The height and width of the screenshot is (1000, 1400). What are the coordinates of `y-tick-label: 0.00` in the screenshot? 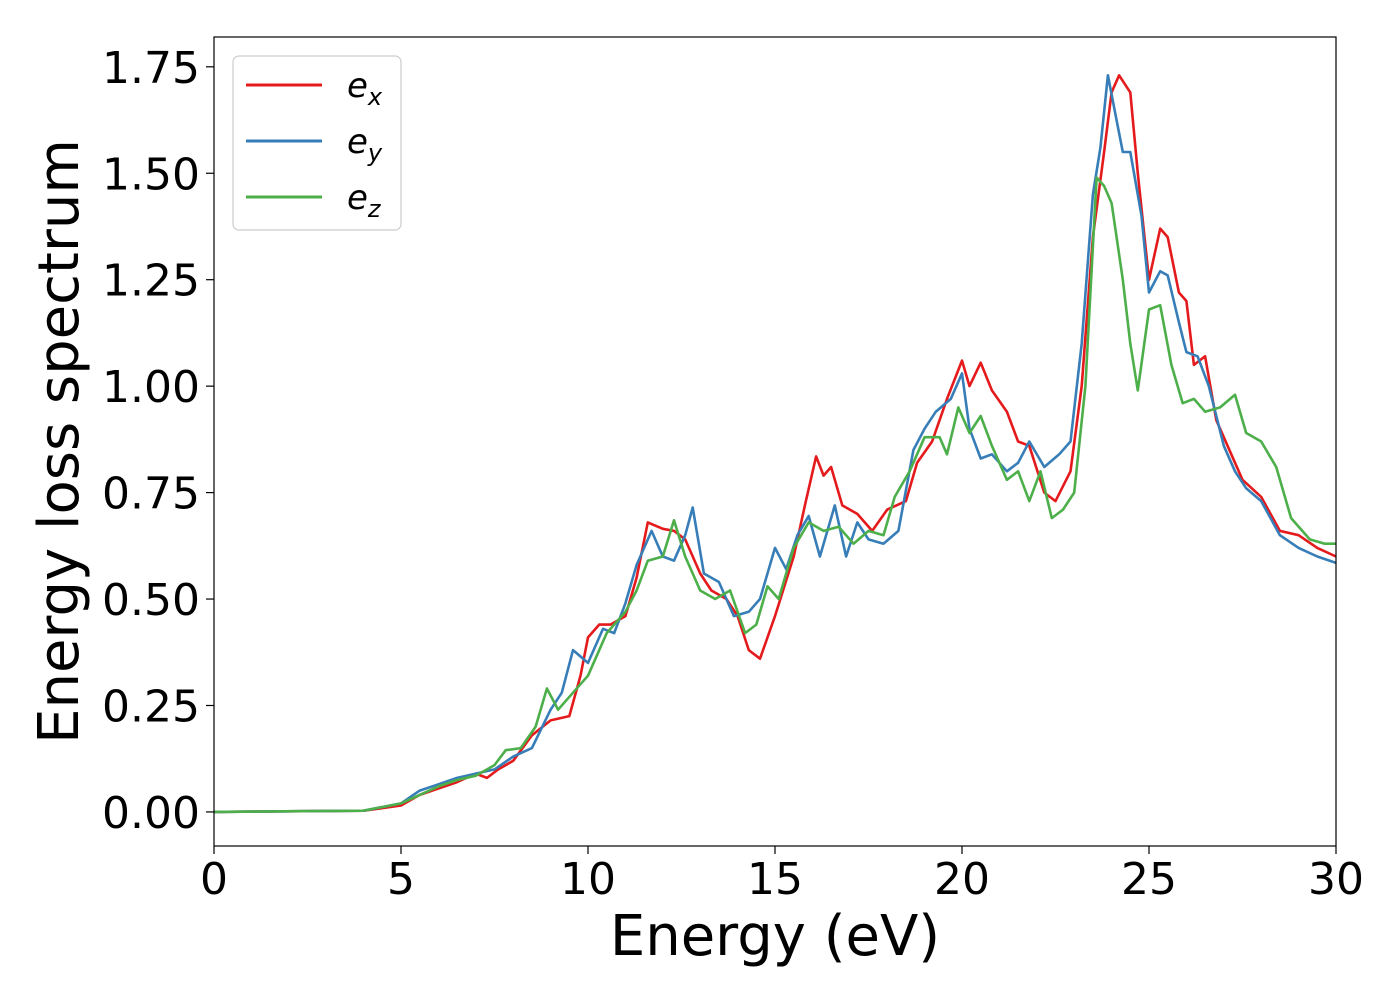 It's located at (151, 813).